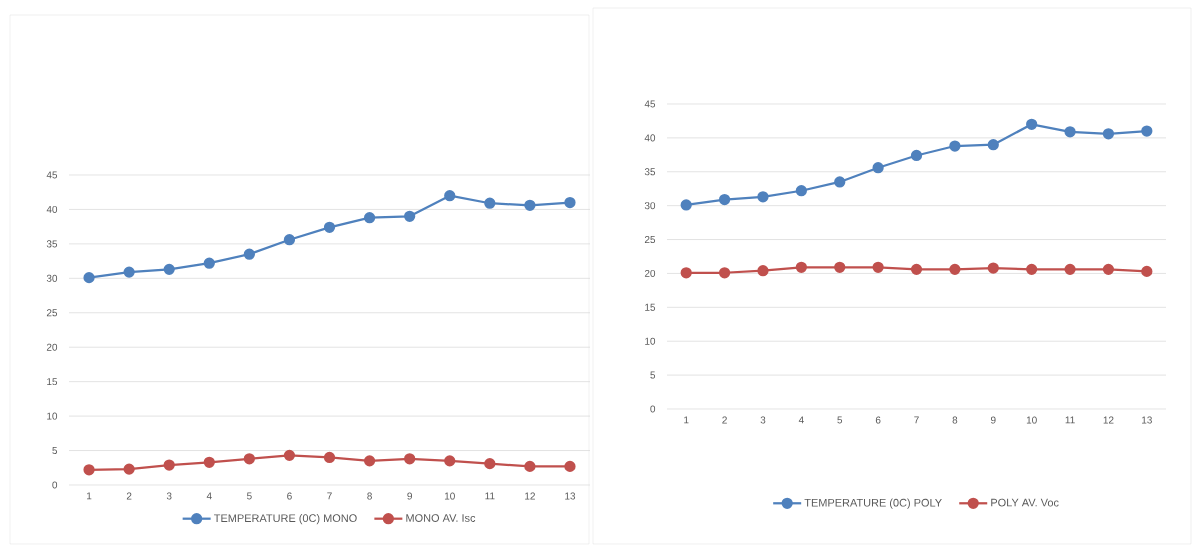 This screenshot has height=545, width=1192. I want to click on legend-label: MONO AV. Isc, so click(441, 518).